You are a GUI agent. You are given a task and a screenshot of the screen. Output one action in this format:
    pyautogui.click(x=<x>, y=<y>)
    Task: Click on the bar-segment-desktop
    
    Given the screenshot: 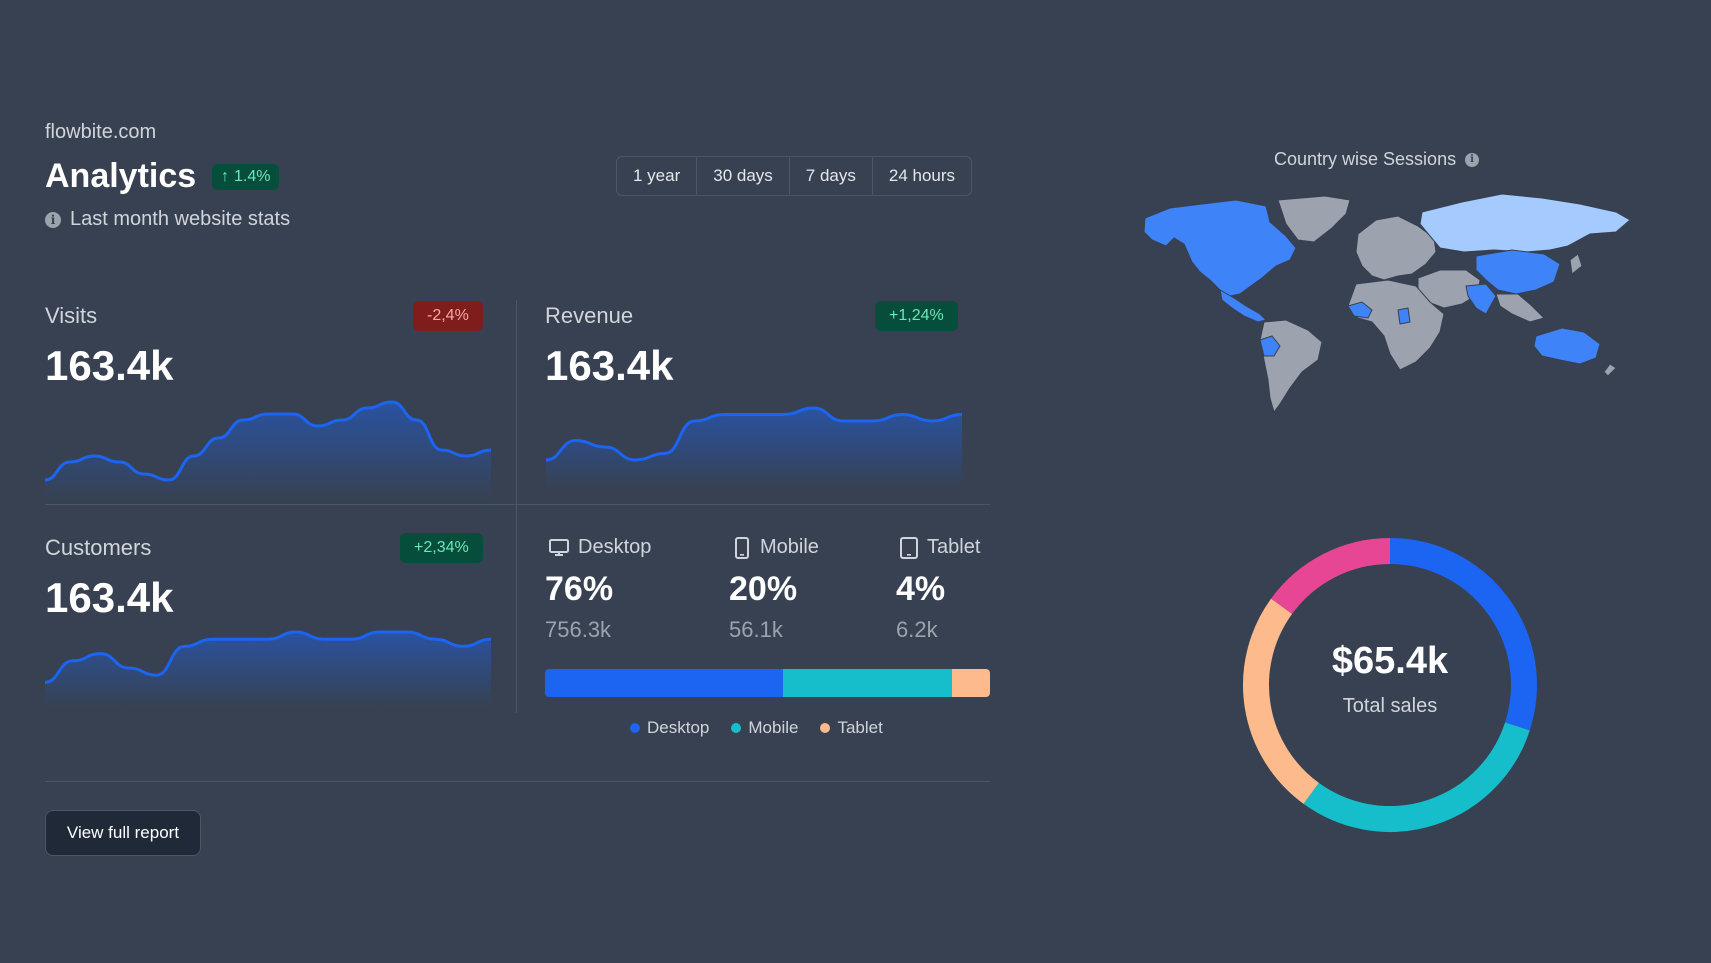 What is the action you would take?
    pyautogui.click(x=664, y=683)
    